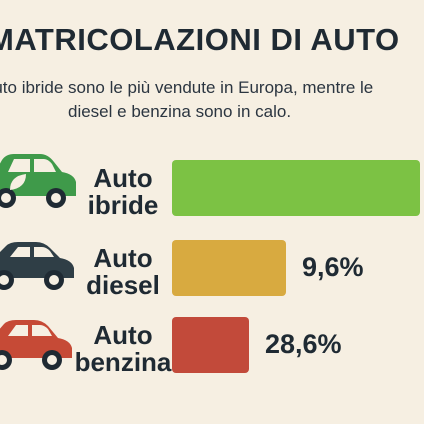 This screenshot has height=424, width=424. Describe the element at coordinates (210, 345) in the screenshot. I see `bar-petrol` at that location.